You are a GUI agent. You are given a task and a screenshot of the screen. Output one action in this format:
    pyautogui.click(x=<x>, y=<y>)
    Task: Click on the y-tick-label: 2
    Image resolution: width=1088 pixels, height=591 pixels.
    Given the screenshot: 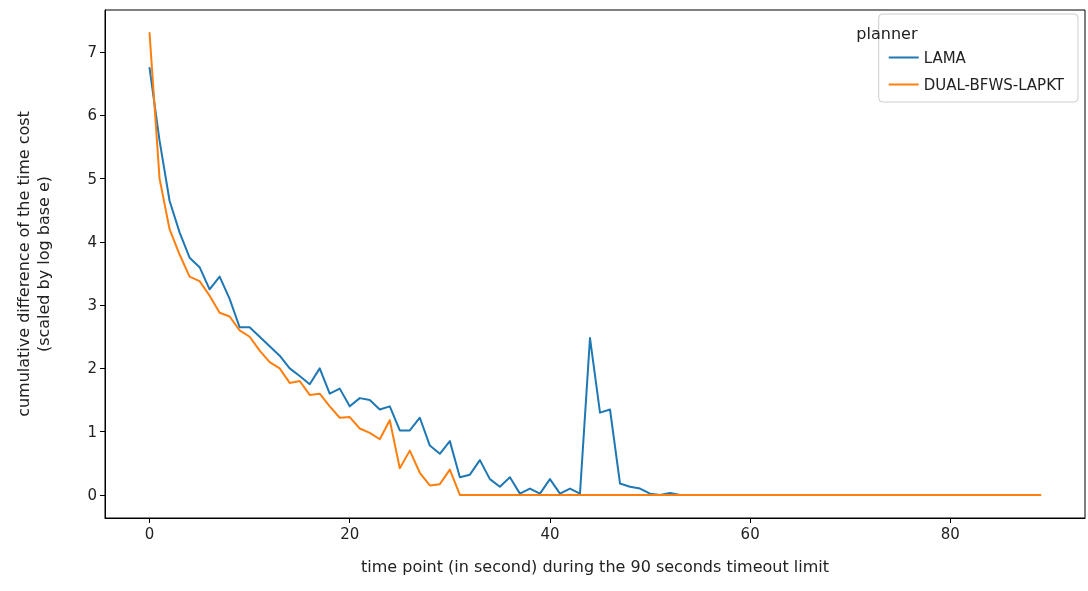 What is the action you would take?
    pyautogui.click(x=92, y=368)
    